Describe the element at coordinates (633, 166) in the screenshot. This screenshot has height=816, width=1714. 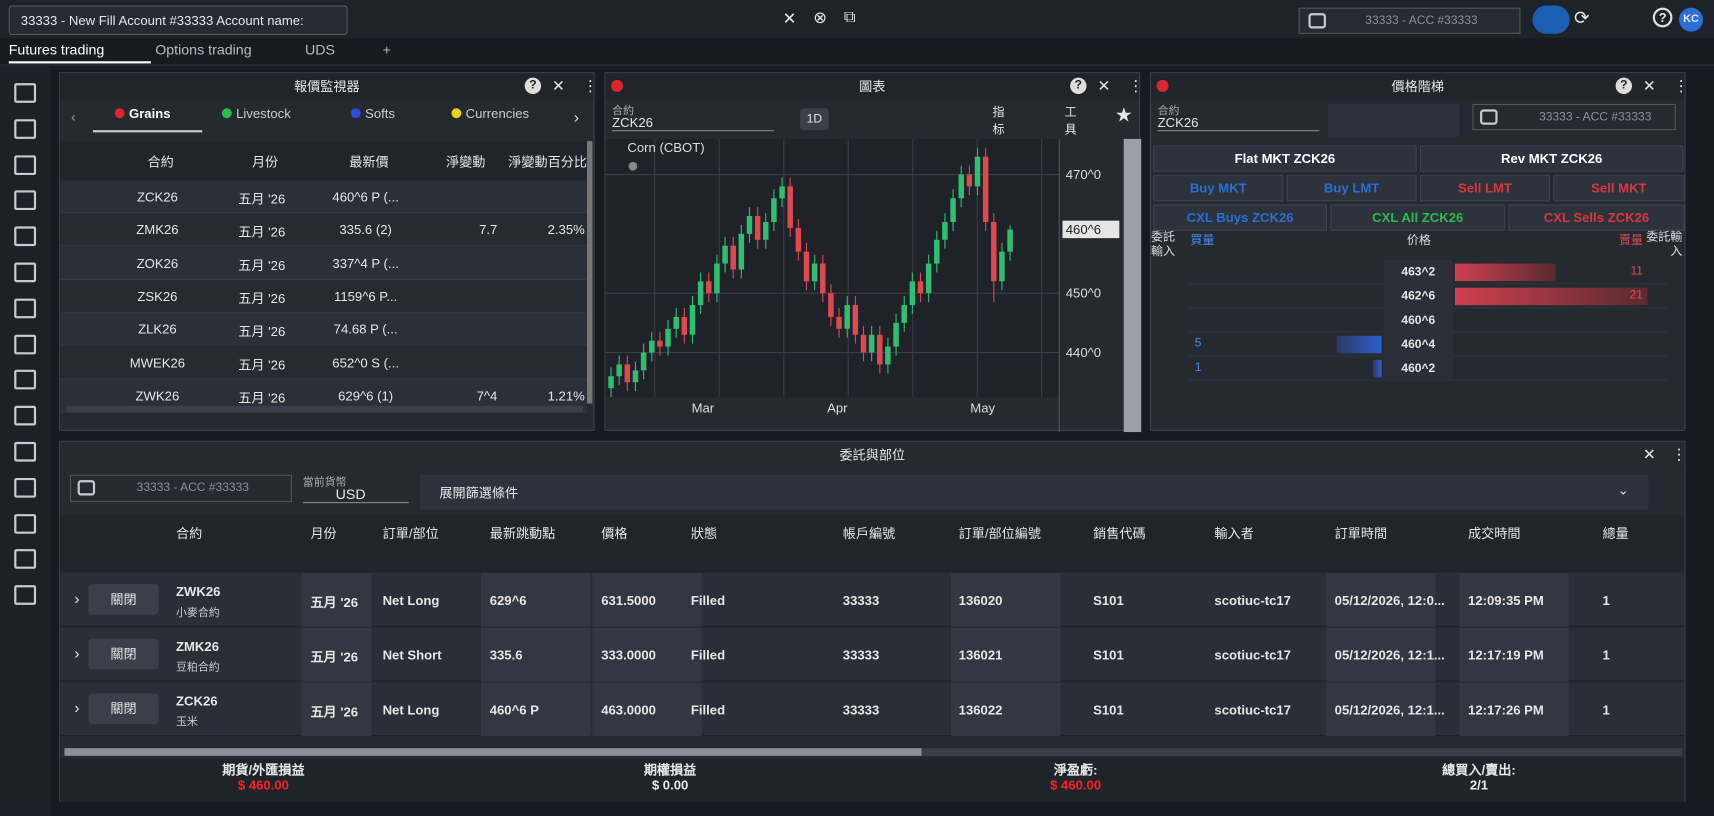
I see `series-toggle` at that location.